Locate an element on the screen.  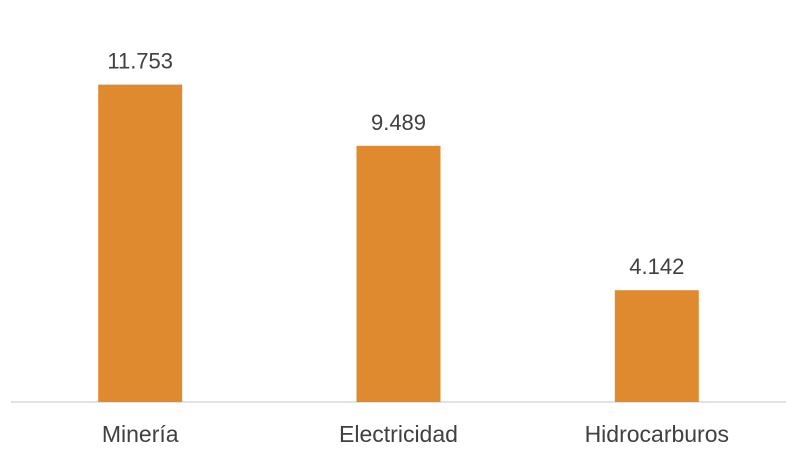
bar-minería is located at coordinates (140, 243).